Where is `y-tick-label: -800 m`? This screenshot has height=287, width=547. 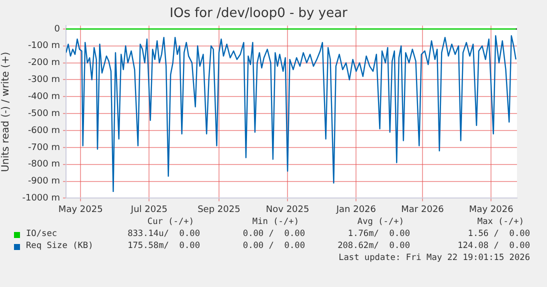
y-tick-label: -800 m is located at coordinates (44, 165).